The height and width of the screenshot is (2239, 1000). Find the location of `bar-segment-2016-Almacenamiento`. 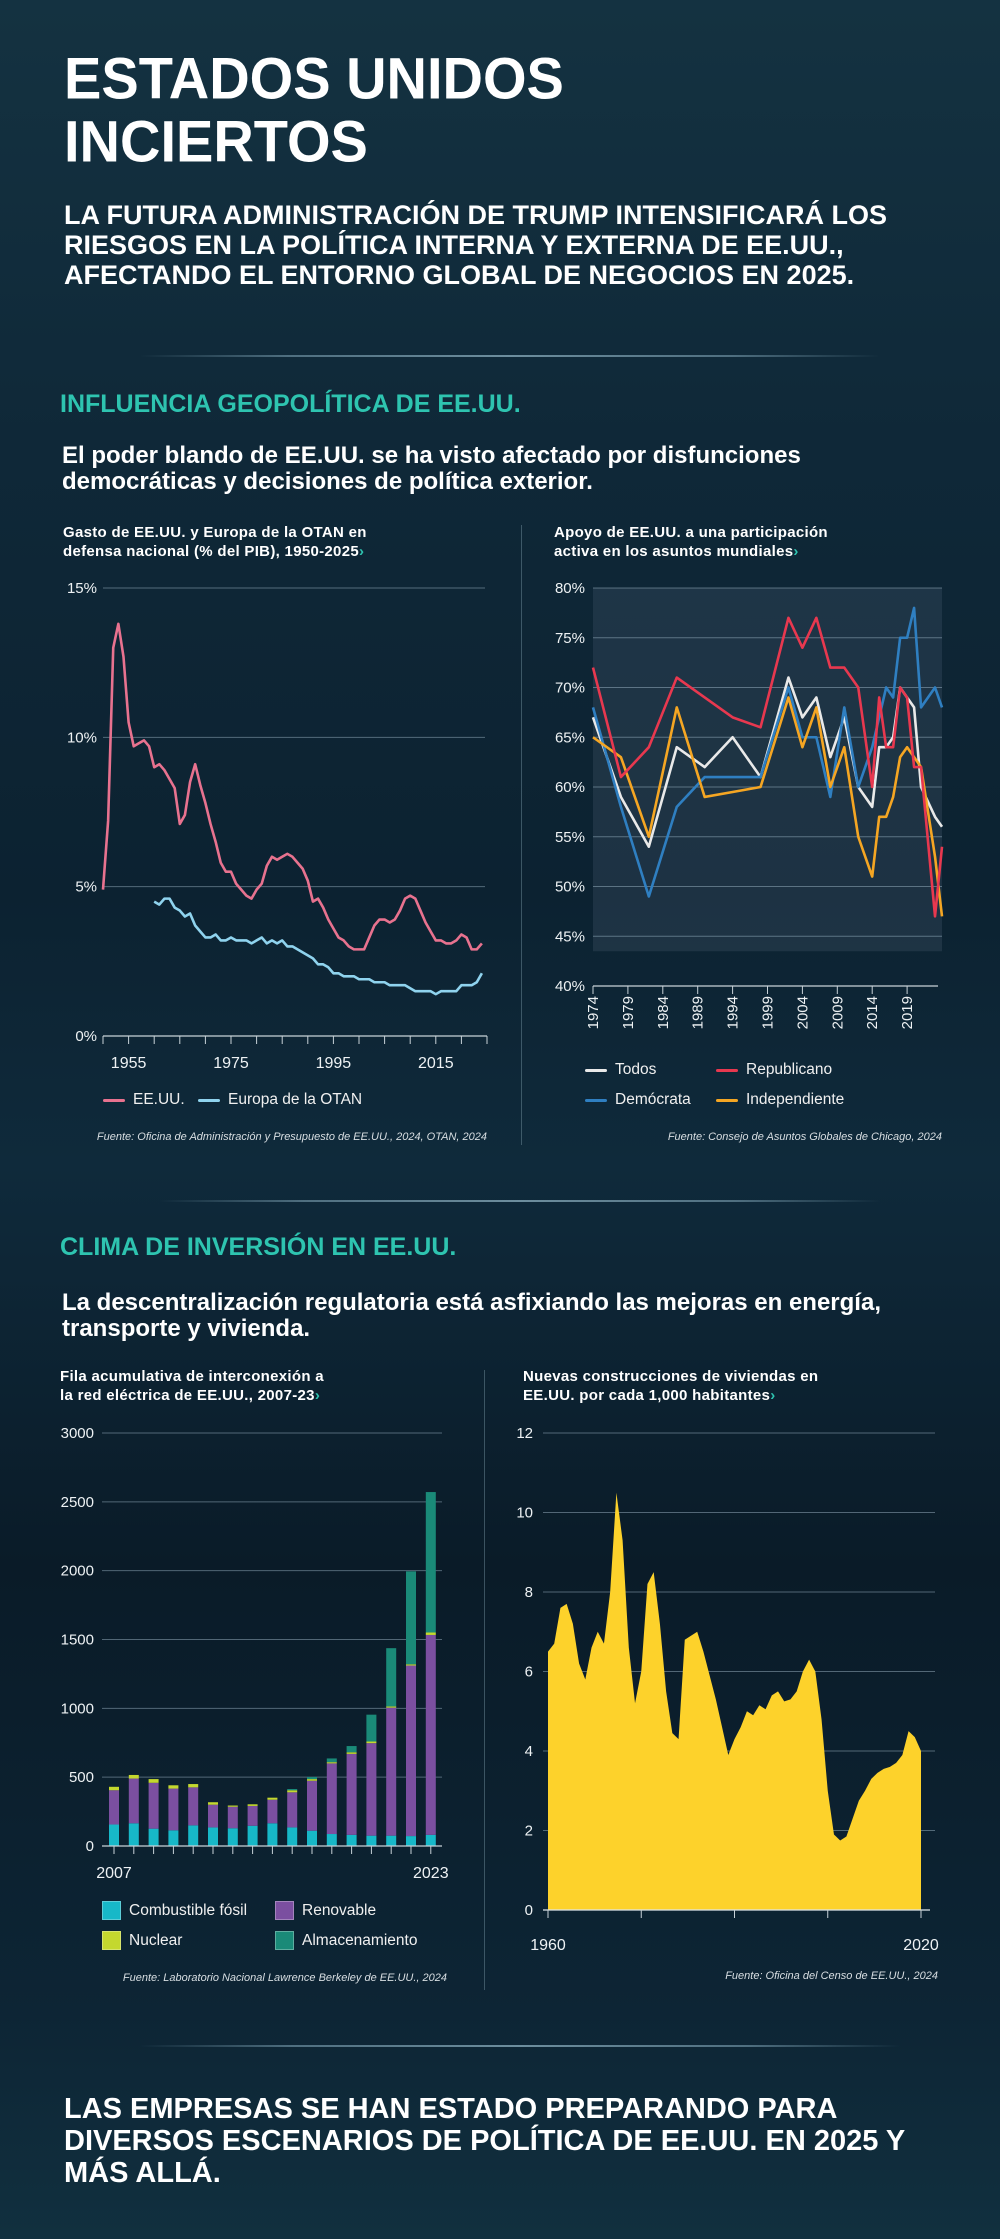

bar-segment-2016-Almacenamiento is located at coordinates (292, 1790).